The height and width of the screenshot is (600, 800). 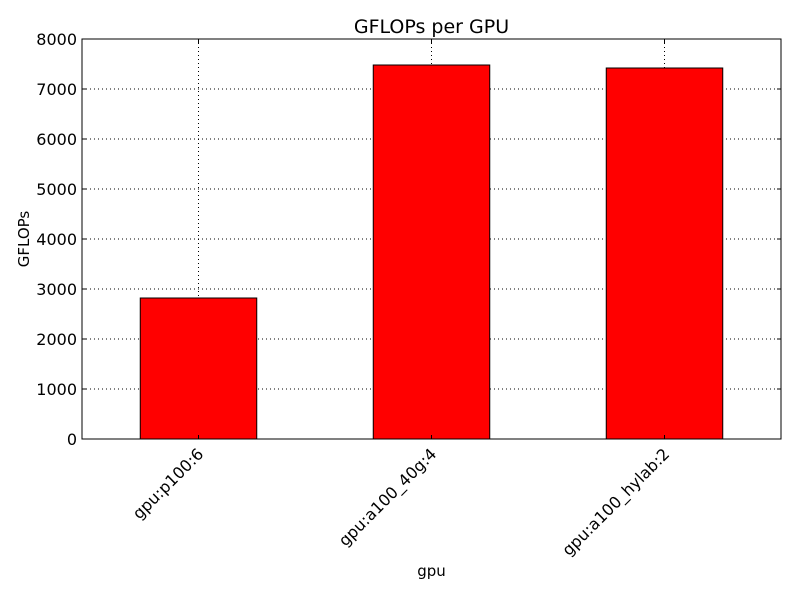 What do you see at coordinates (24, 239) in the screenshot?
I see `y-axis-label: GFLOPs` at bounding box center [24, 239].